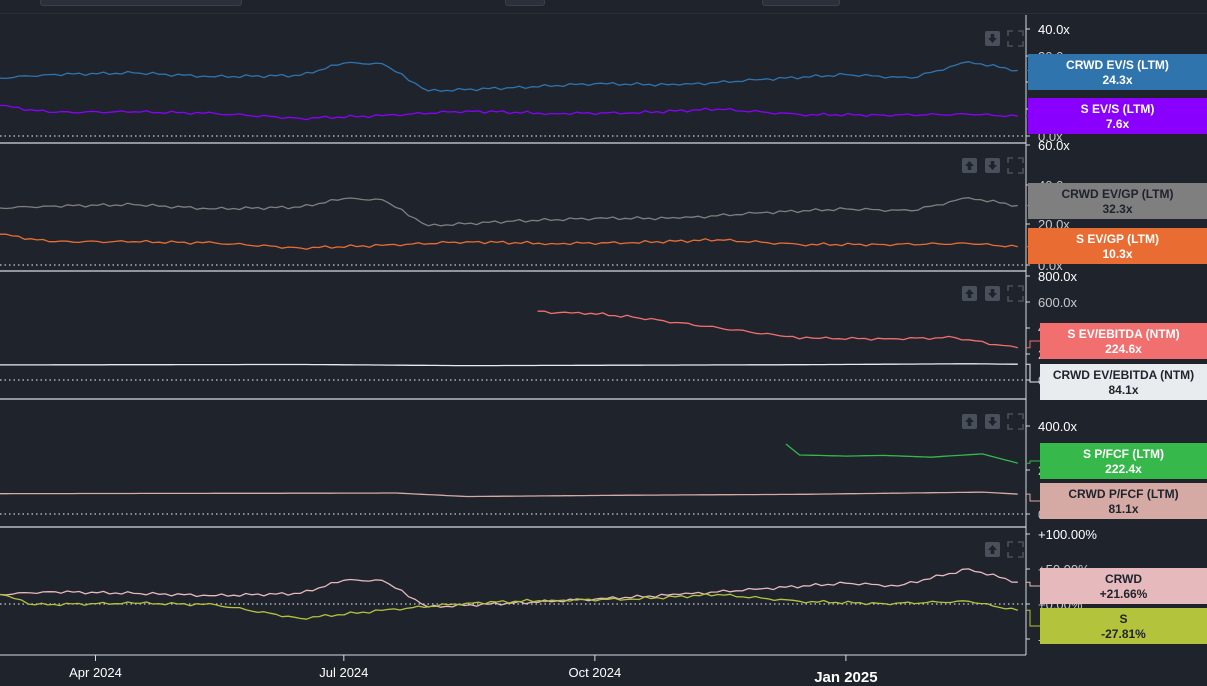  Describe the element at coordinates (1123, 579) in the screenshot. I see `badge-series-name: CRWD` at that location.